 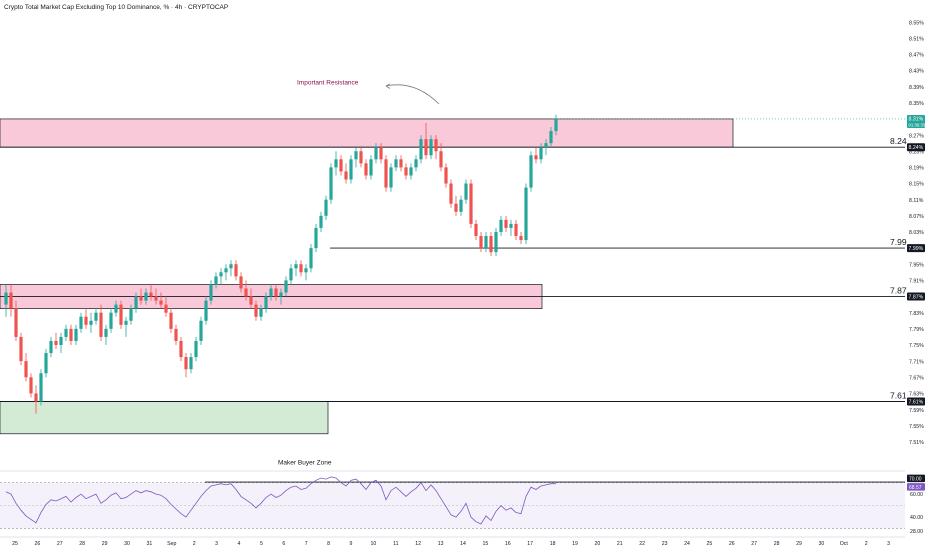 What do you see at coordinates (916, 282) in the screenshot?
I see `price-tick-label: 7.91%` at bounding box center [916, 282].